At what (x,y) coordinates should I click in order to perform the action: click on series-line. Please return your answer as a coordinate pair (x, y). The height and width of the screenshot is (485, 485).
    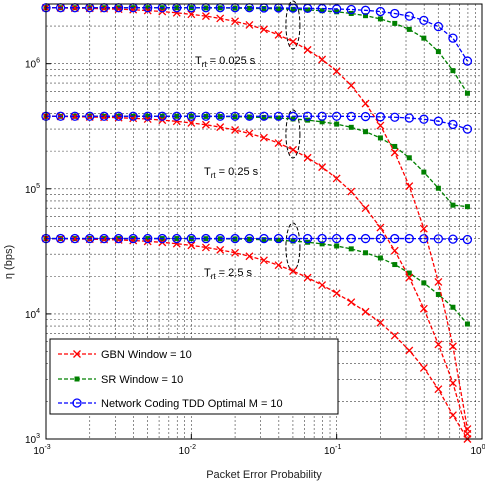
    Looking at the image, I should click on (257, 34).